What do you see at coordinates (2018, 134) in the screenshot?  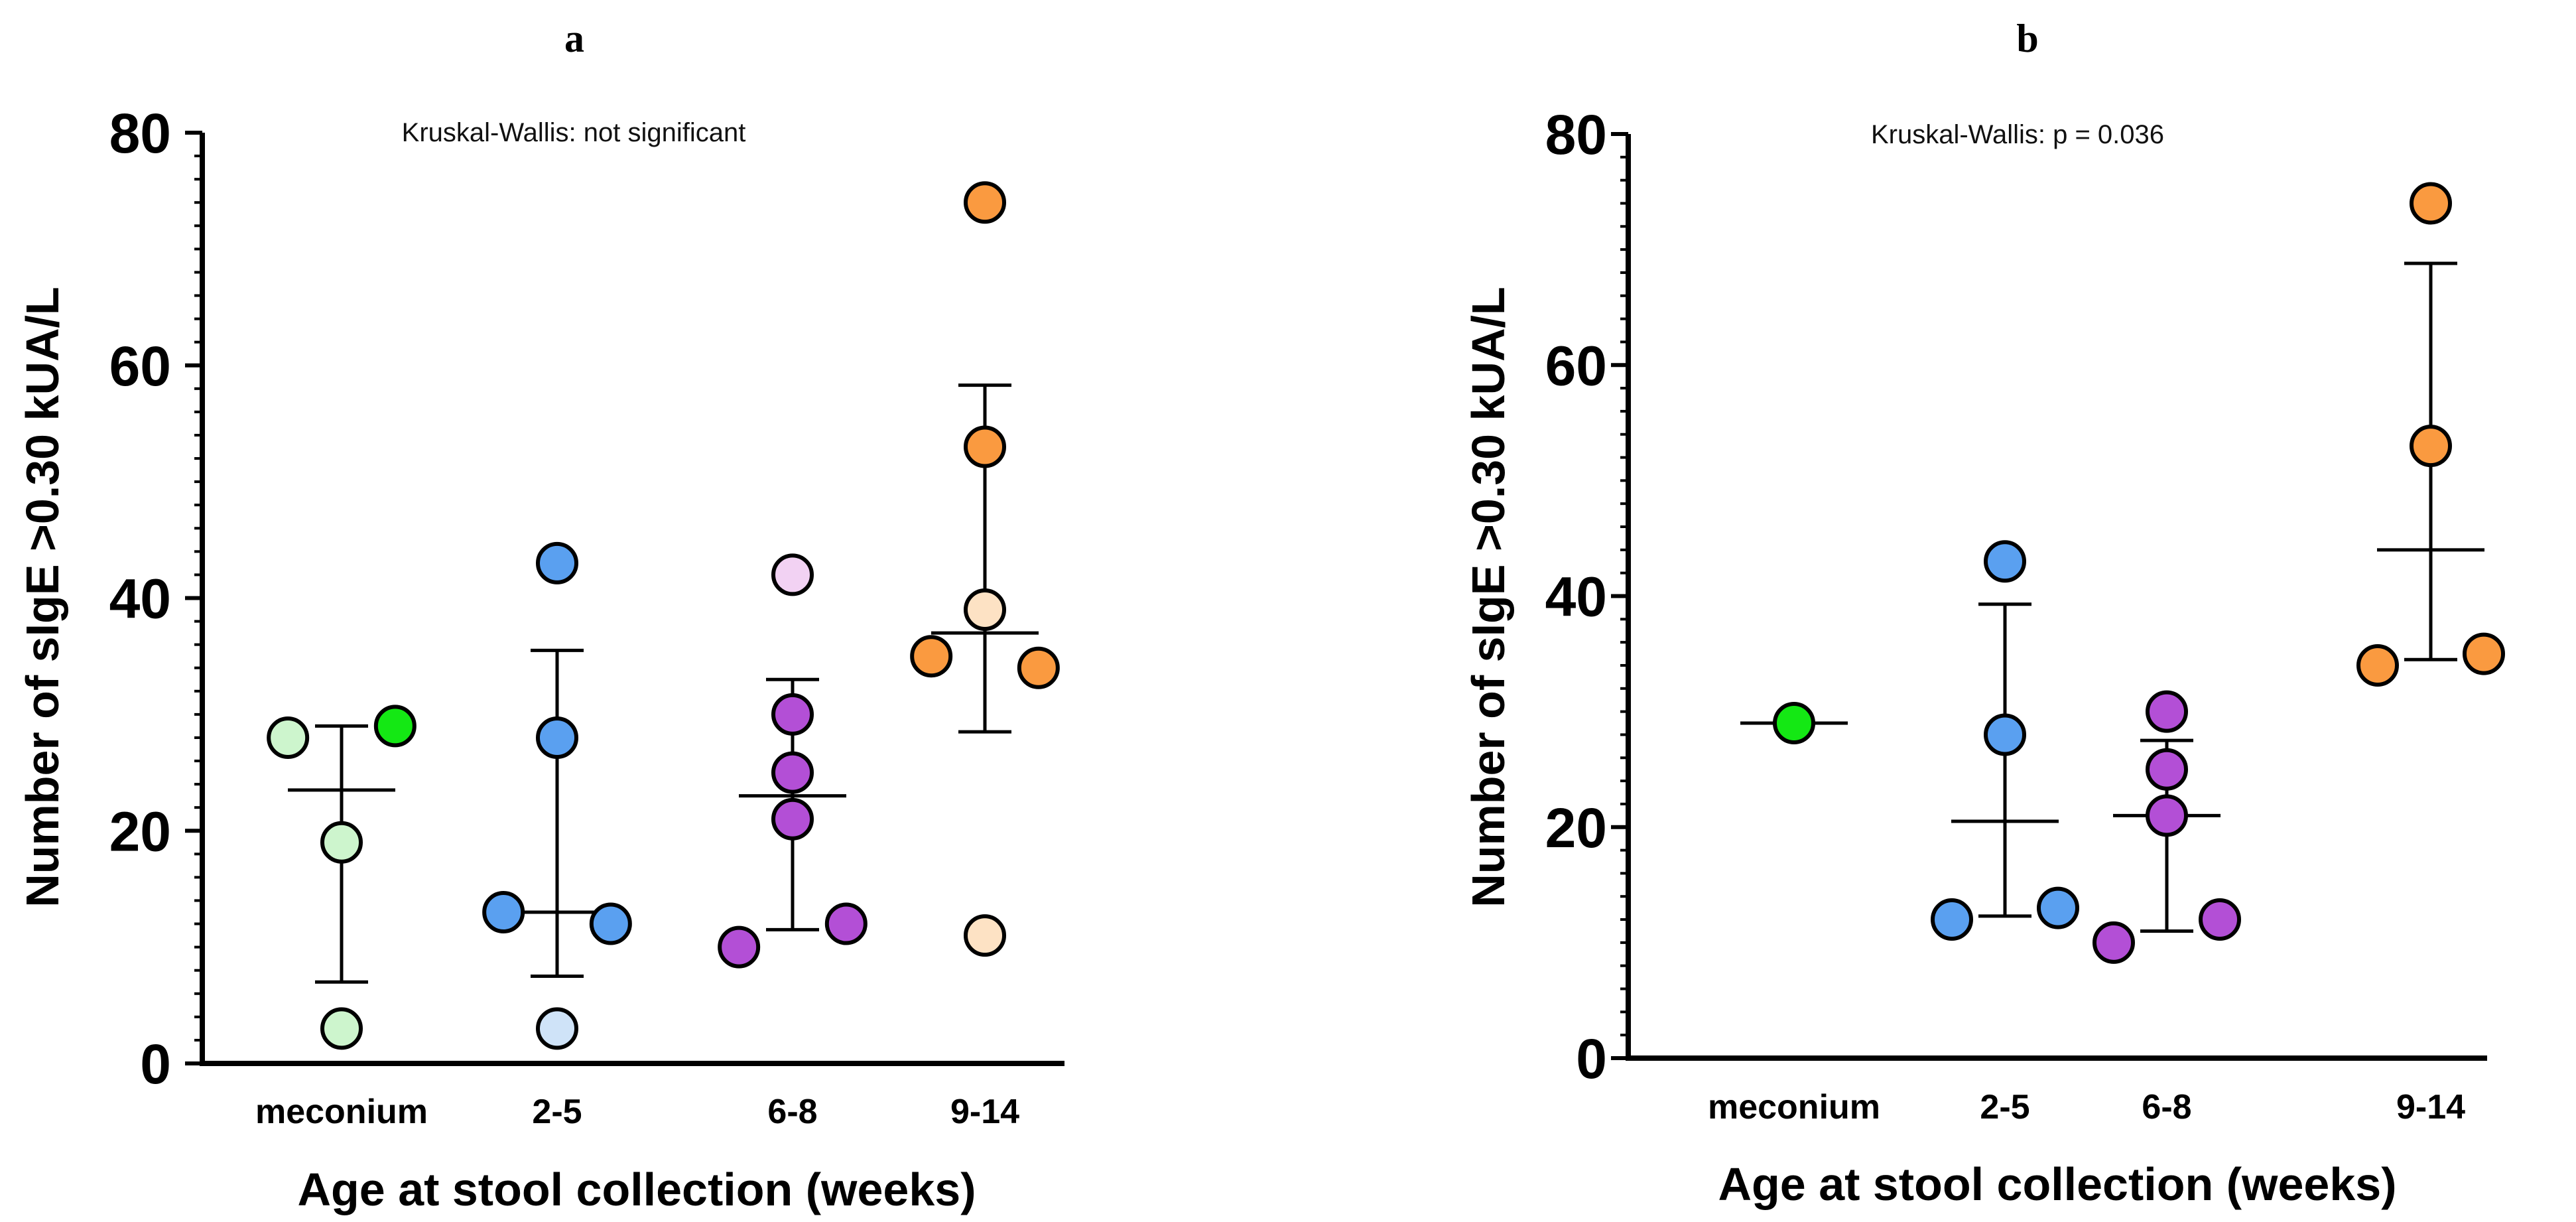 I see `statistics-annotation: Kruskal-Wallis: p = 0.036` at bounding box center [2018, 134].